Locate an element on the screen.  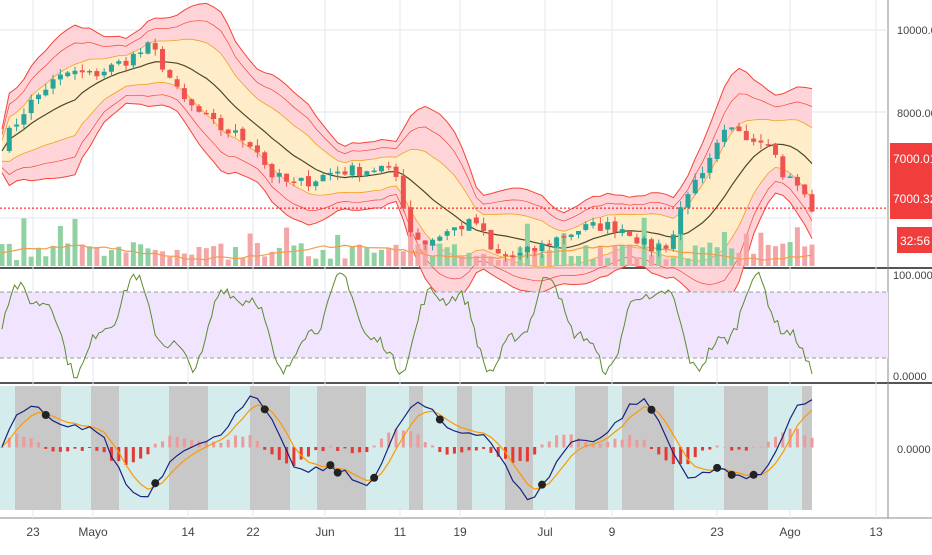
x-axis: 23 Mayo 14 22 Jun 11 19 Jul 9 23 Ago 13 is located at coordinates (454, 532).